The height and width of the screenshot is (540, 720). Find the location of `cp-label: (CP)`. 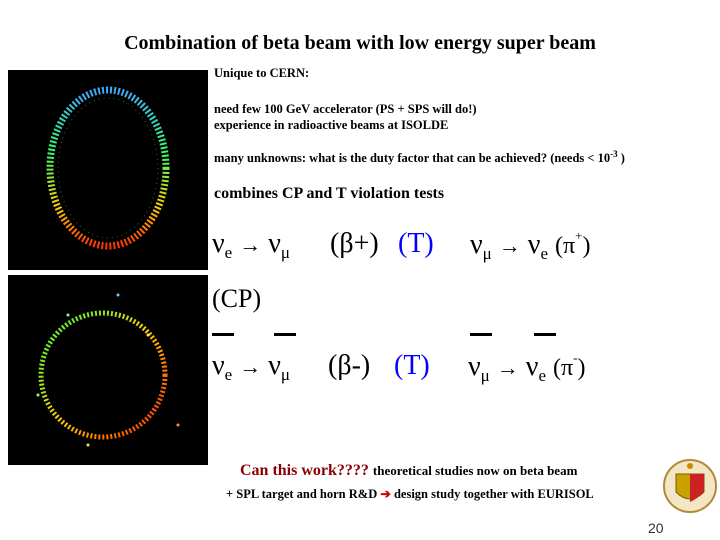

cp-label: (CP) is located at coordinates (237, 298).